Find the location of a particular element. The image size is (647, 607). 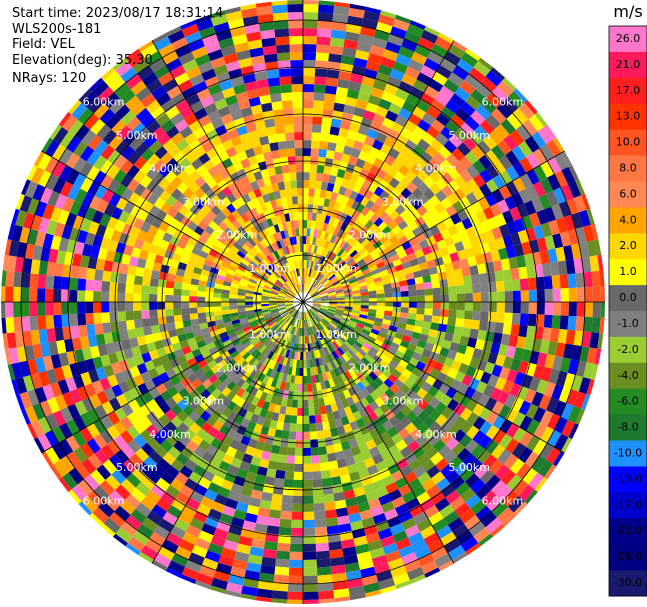

colorbar-swatch is located at coordinates (628, 246).